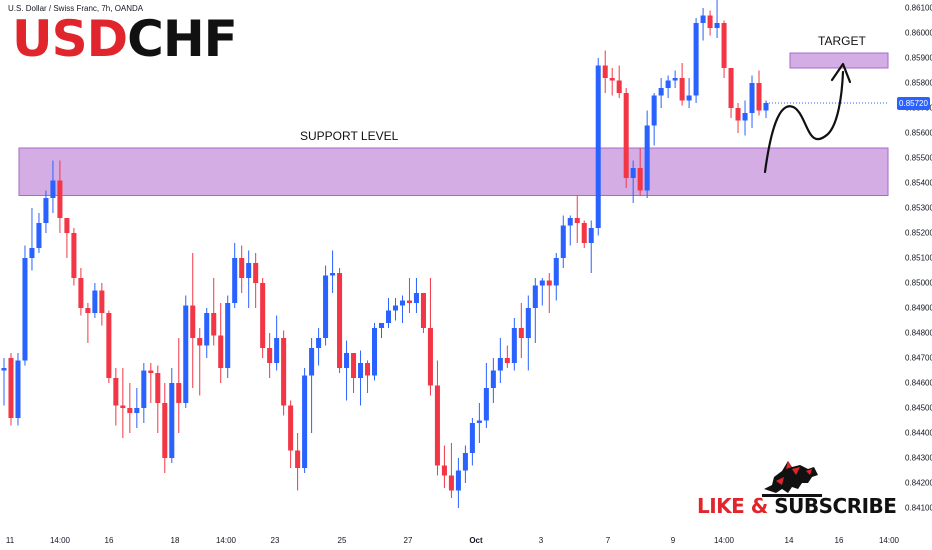  What do you see at coordinates (918, 58) in the screenshot?
I see `y-tick-label: 0.85900` at bounding box center [918, 58].